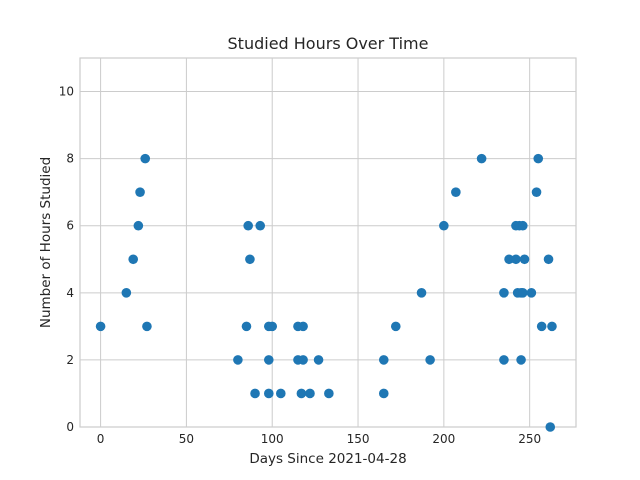  What do you see at coordinates (70, 427) in the screenshot?
I see `y-tick-label: 0` at bounding box center [70, 427].